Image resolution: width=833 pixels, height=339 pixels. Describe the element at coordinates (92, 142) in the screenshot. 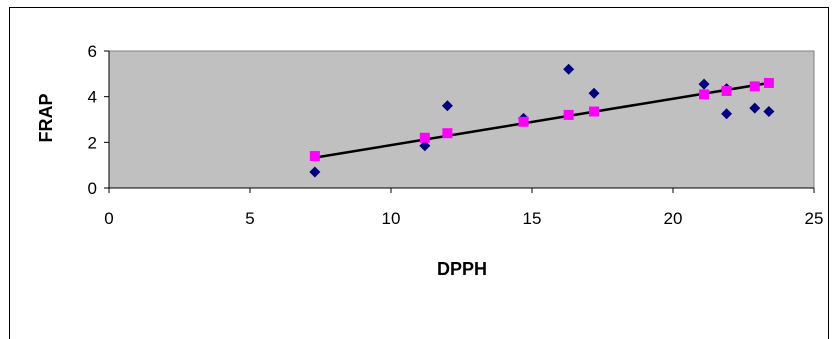

I see `y-tick-label: 2` at that location.